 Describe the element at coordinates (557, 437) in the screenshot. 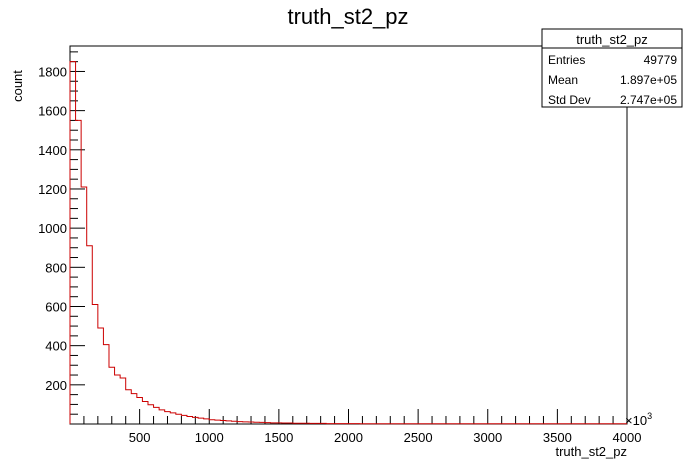

I see `x-tick-label: 3500` at that location.